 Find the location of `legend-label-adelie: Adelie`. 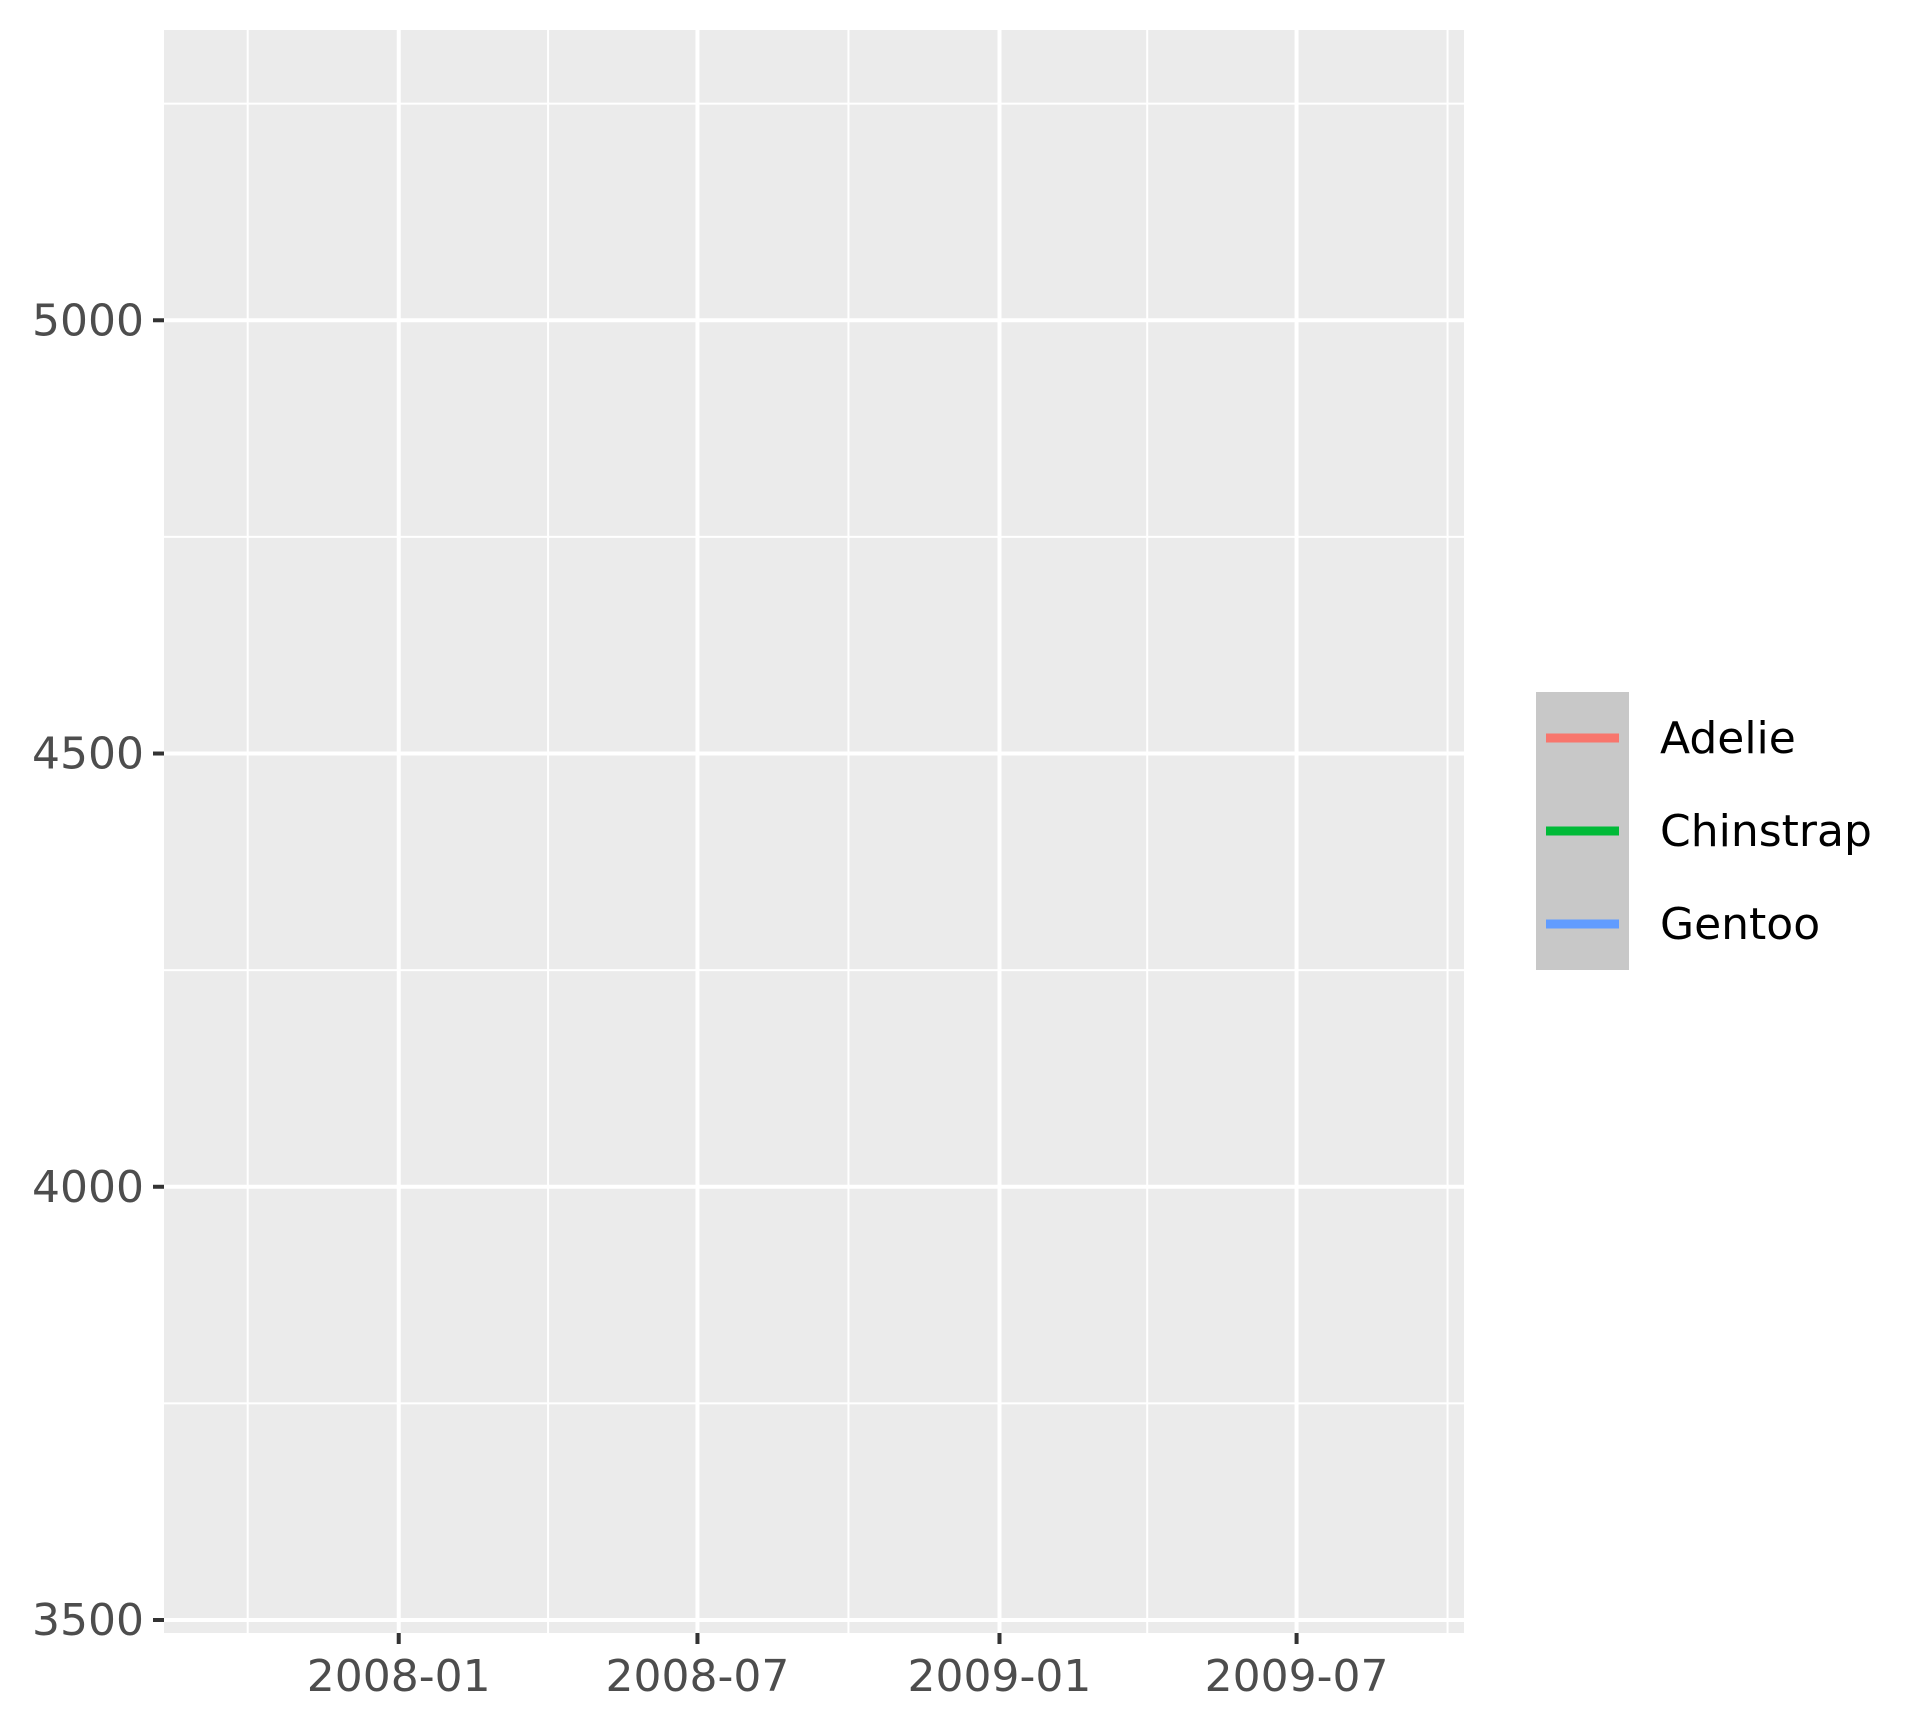

legend-label-adelie: Adelie is located at coordinates (1728, 738).